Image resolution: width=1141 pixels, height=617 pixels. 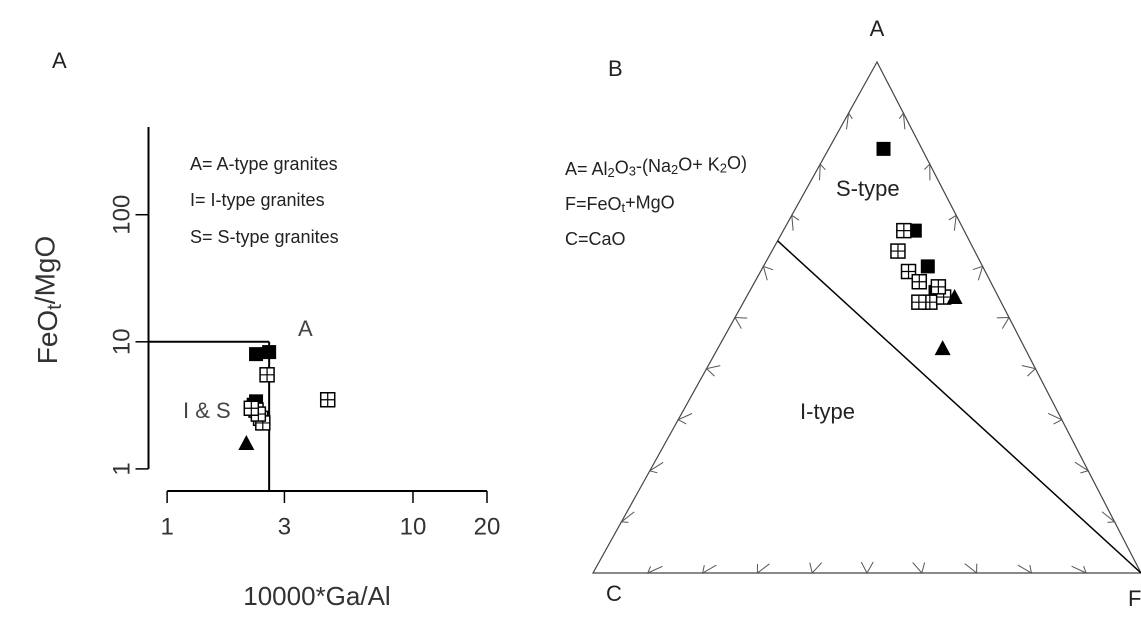 What do you see at coordinates (207, 410) in the screenshot?
I see `region-label: I & S` at bounding box center [207, 410].